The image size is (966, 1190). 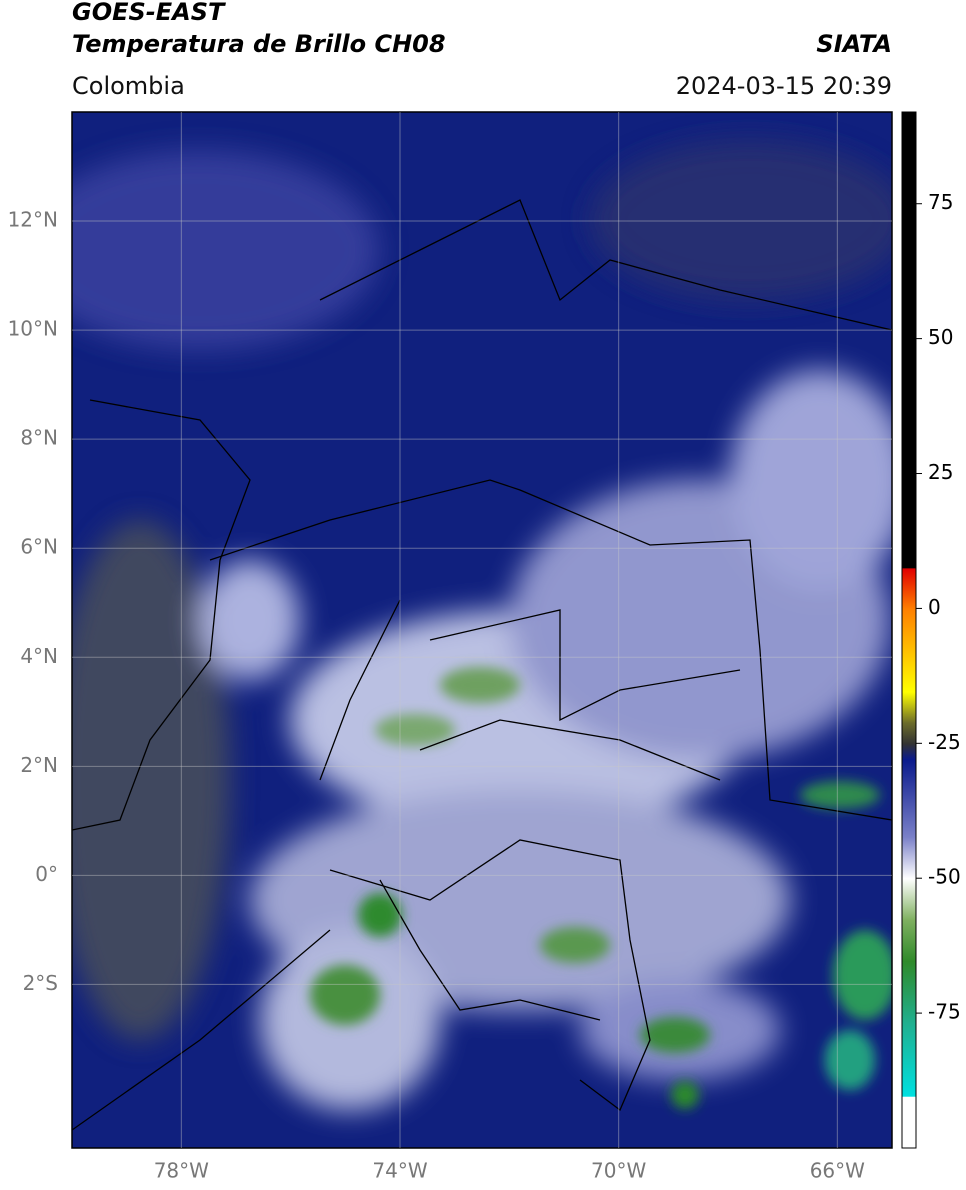 I want to click on colorbar-tick-label: -50, so click(x=944, y=877).